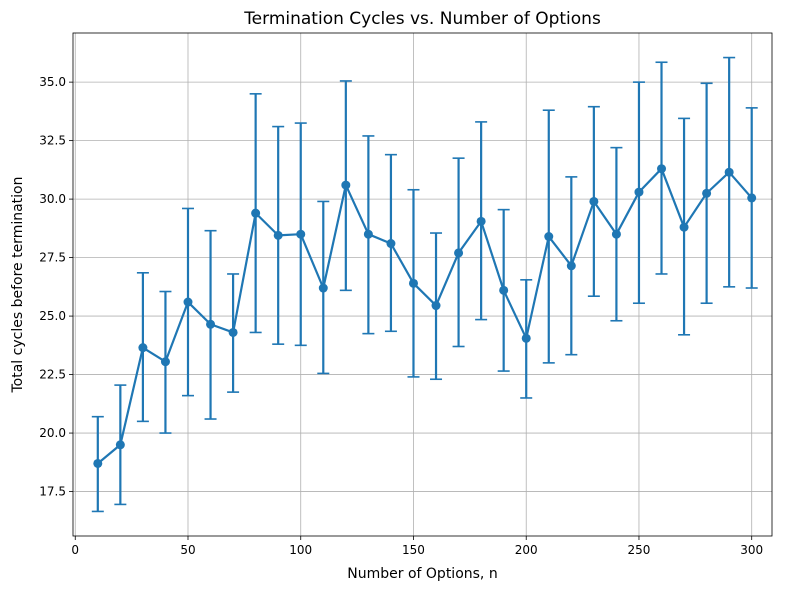 This screenshot has height=590, width=790. What do you see at coordinates (751, 550) in the screenshot?
I see `x-tick-label: 300` at bounding box center [751, 550].